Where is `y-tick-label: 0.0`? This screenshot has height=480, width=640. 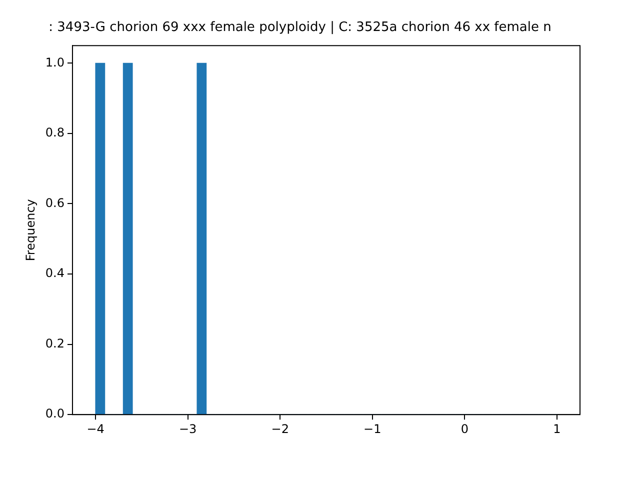
y-tick-label: 0.0 is located at coordinates (54, 413).